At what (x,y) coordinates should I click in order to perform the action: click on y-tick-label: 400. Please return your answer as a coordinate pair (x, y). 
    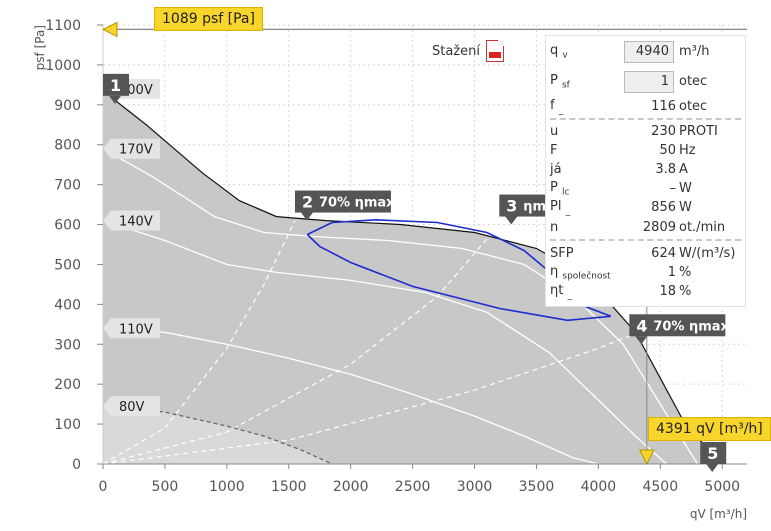
    Looking at the image, I should click on (67, 305).